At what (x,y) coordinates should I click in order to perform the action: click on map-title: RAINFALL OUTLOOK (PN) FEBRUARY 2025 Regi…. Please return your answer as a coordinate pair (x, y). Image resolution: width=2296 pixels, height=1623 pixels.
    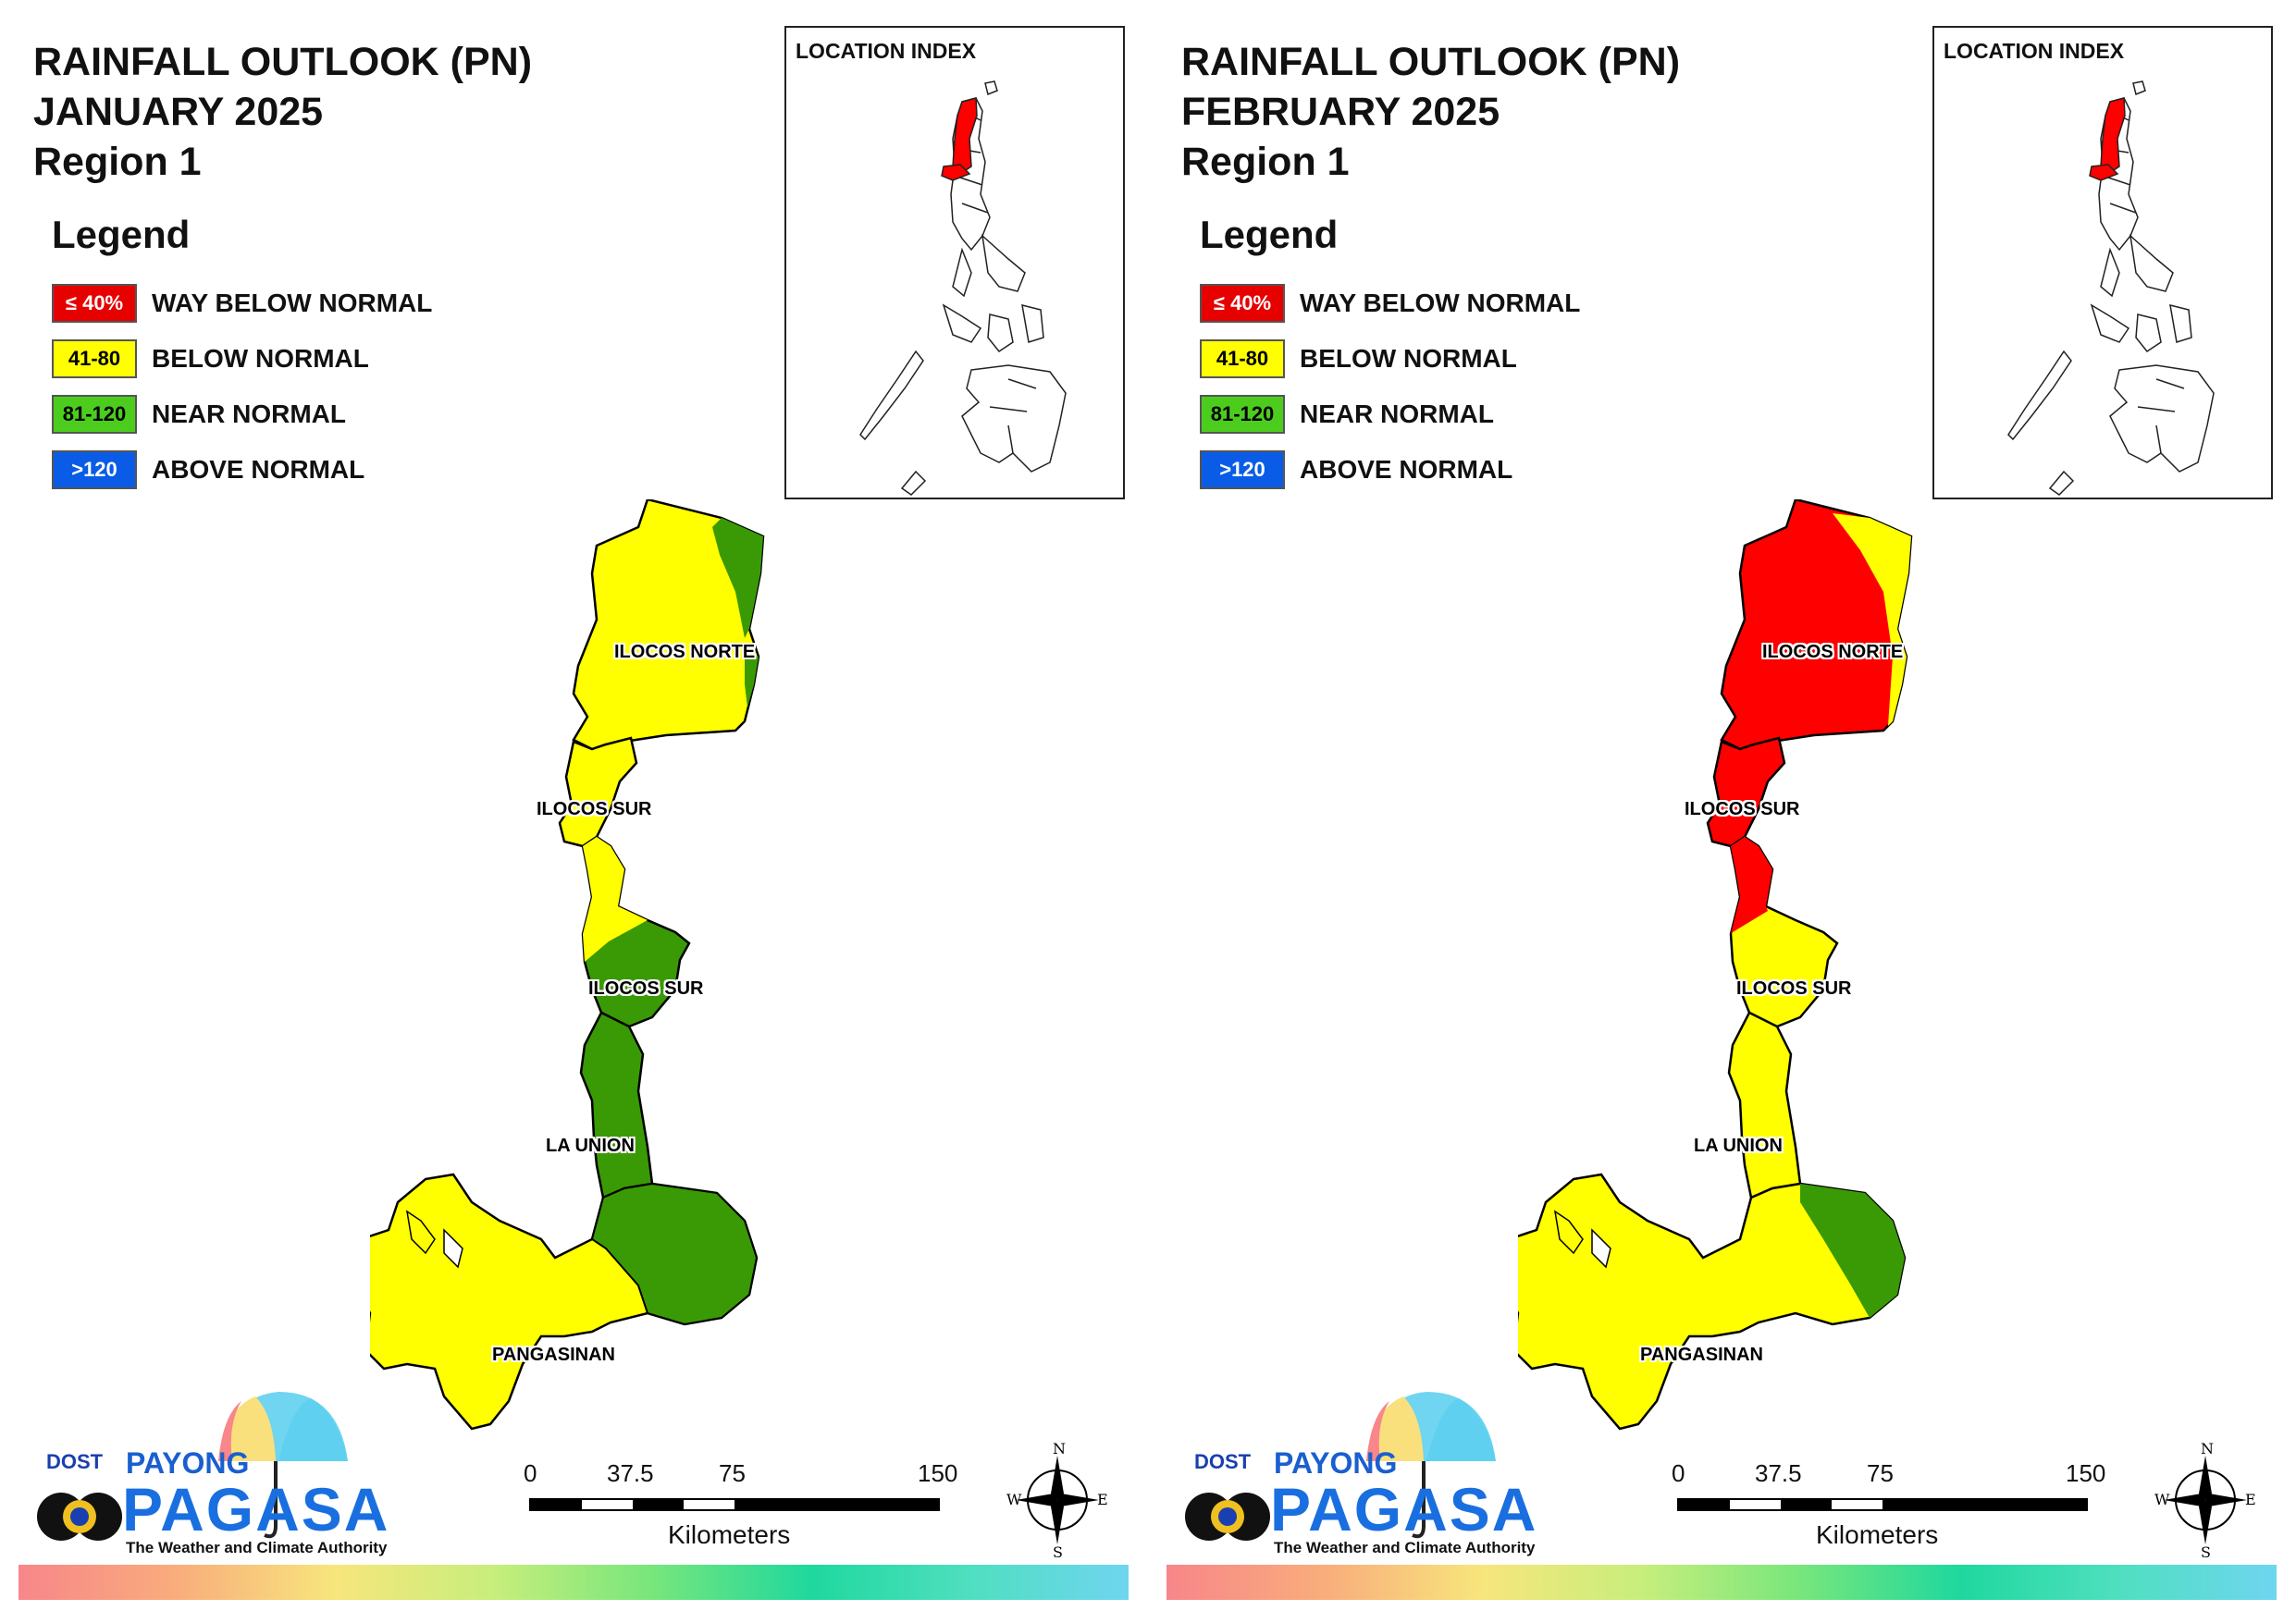
    Looking at the image, I should click on (1430, 112).